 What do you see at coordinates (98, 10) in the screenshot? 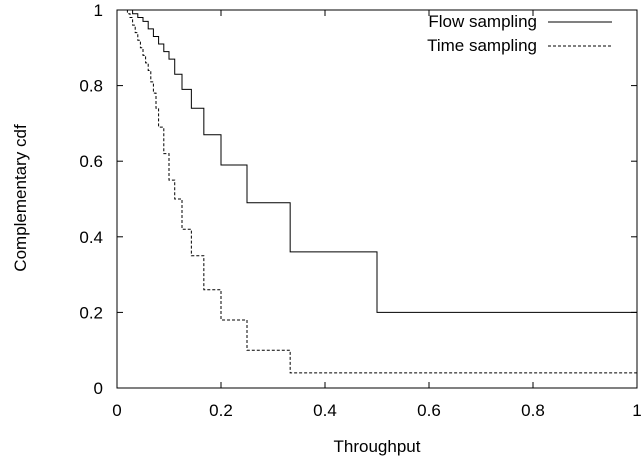
I see `y-tick-label: 1` at bounding box center [98, 10].